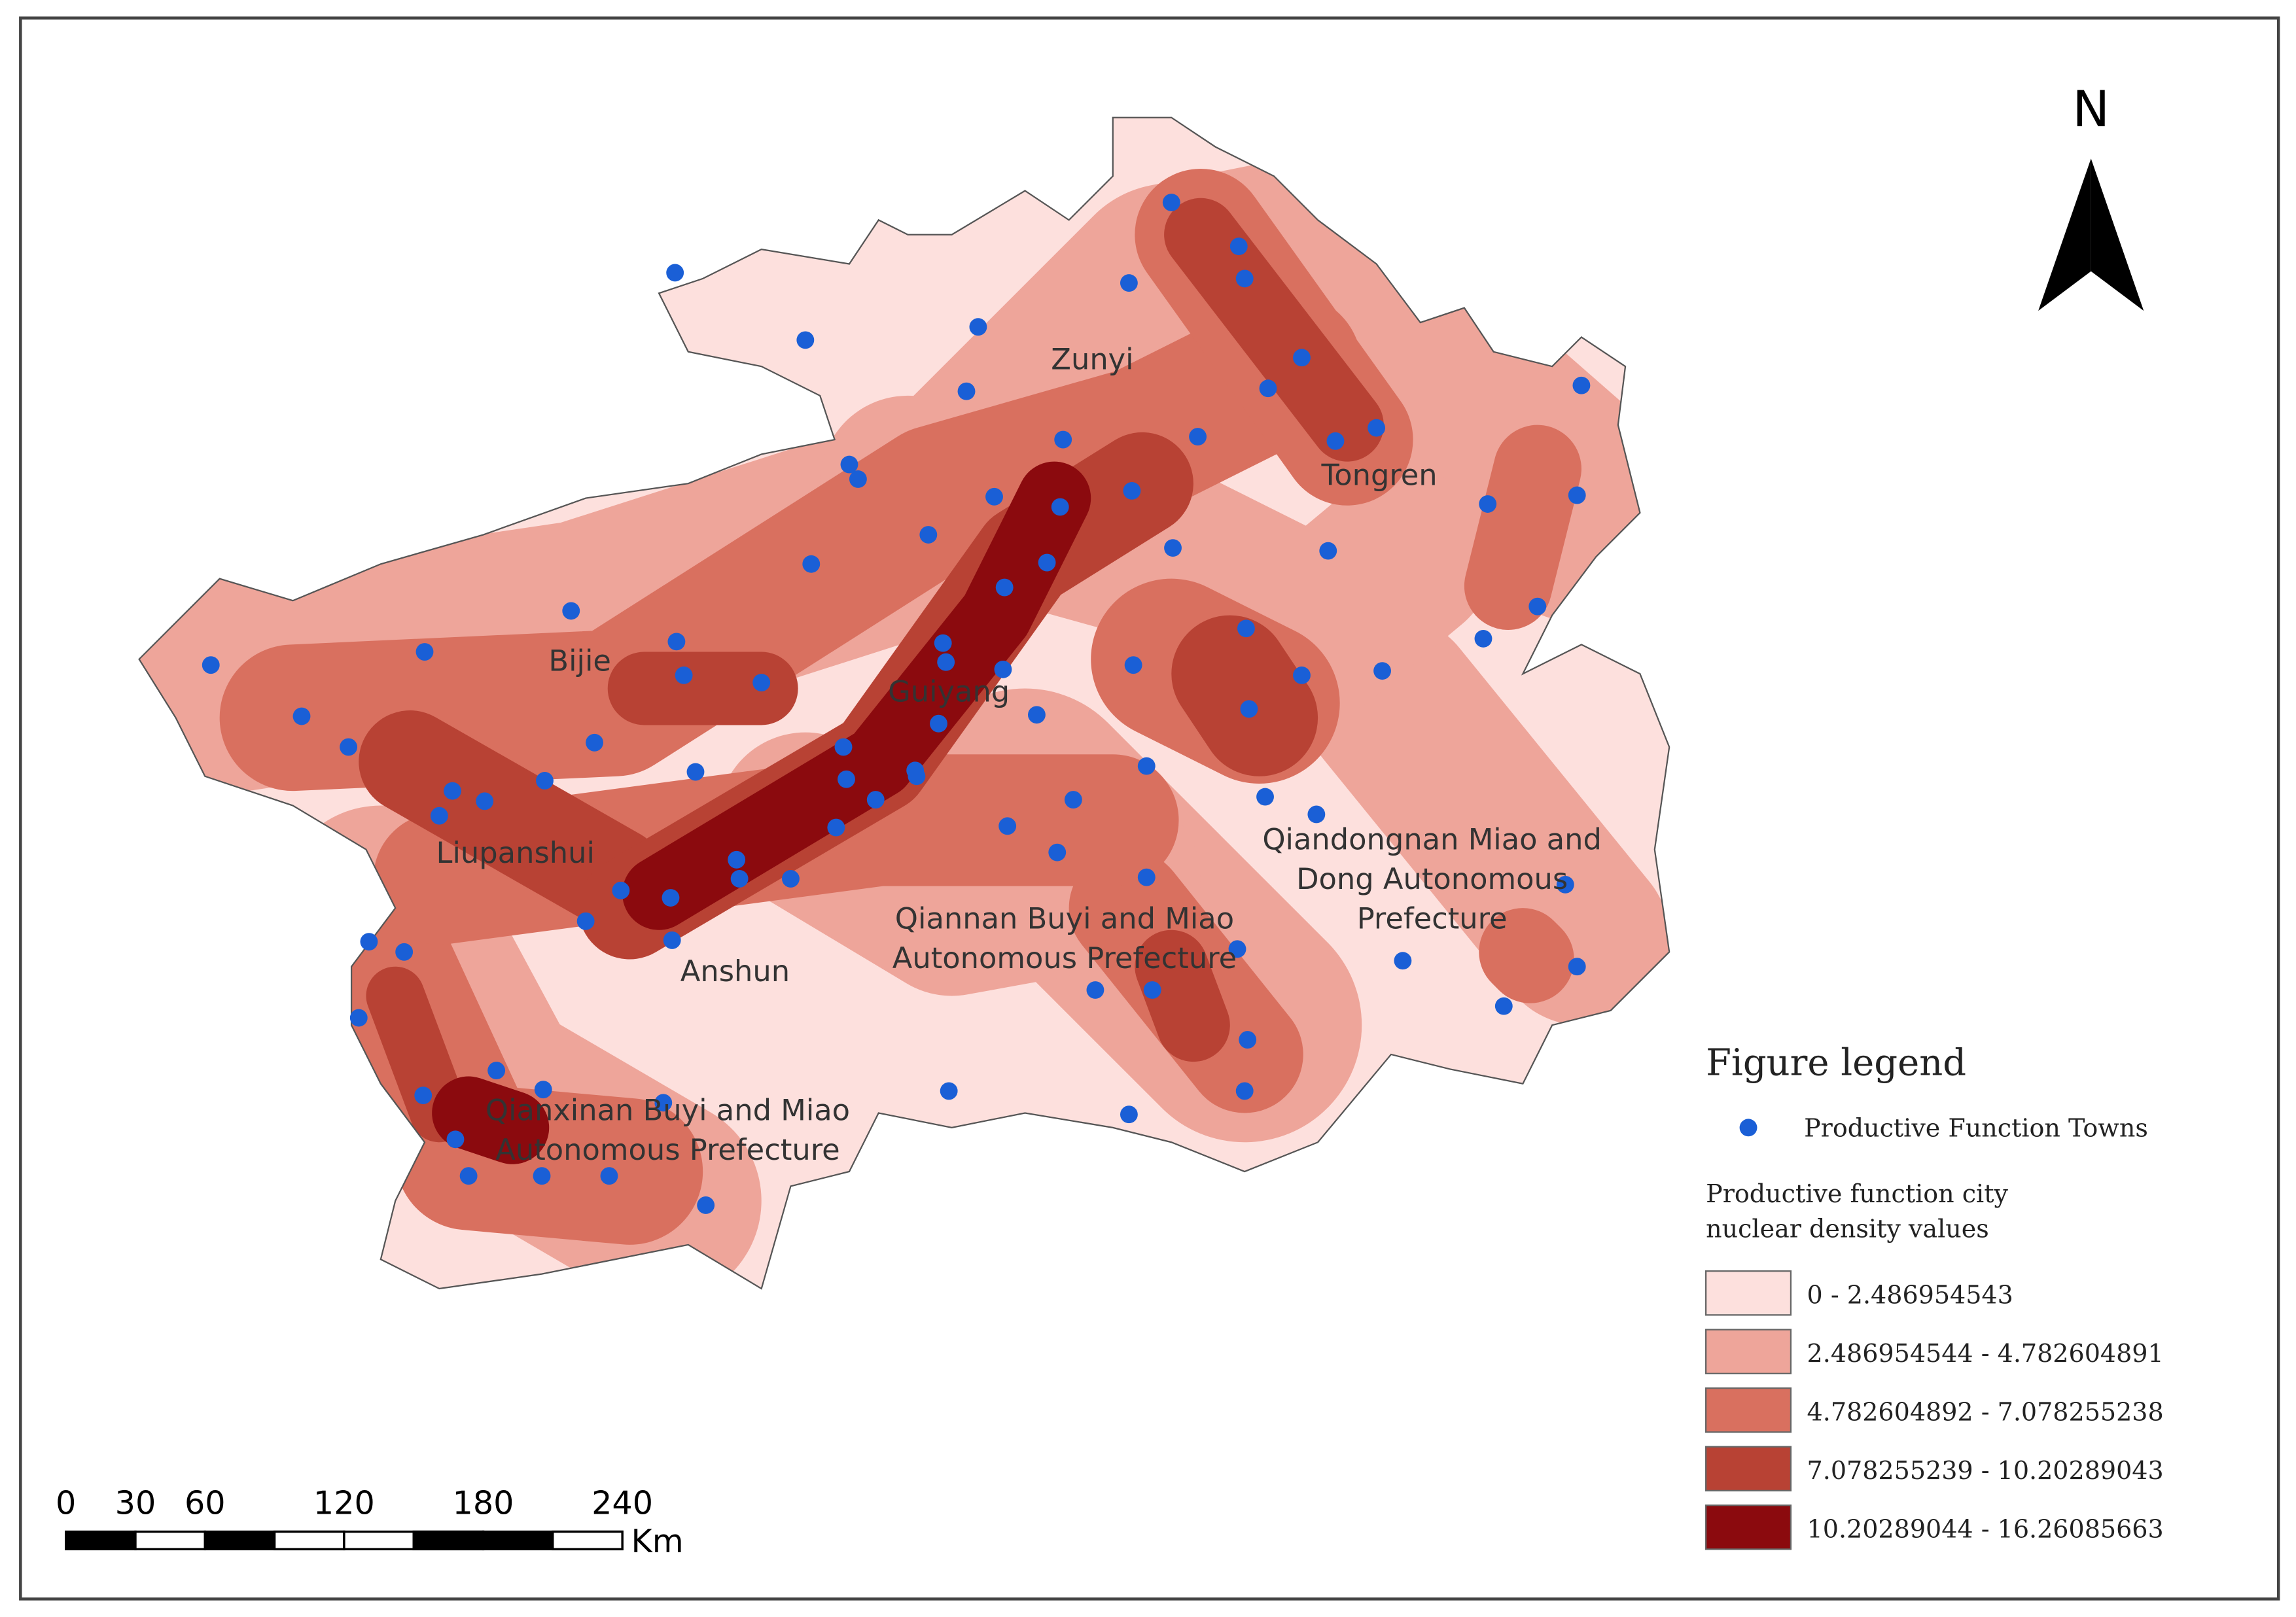 This screenshot has width=2296, height=1617. I want to click on north-label: N, so click(2091, 109).